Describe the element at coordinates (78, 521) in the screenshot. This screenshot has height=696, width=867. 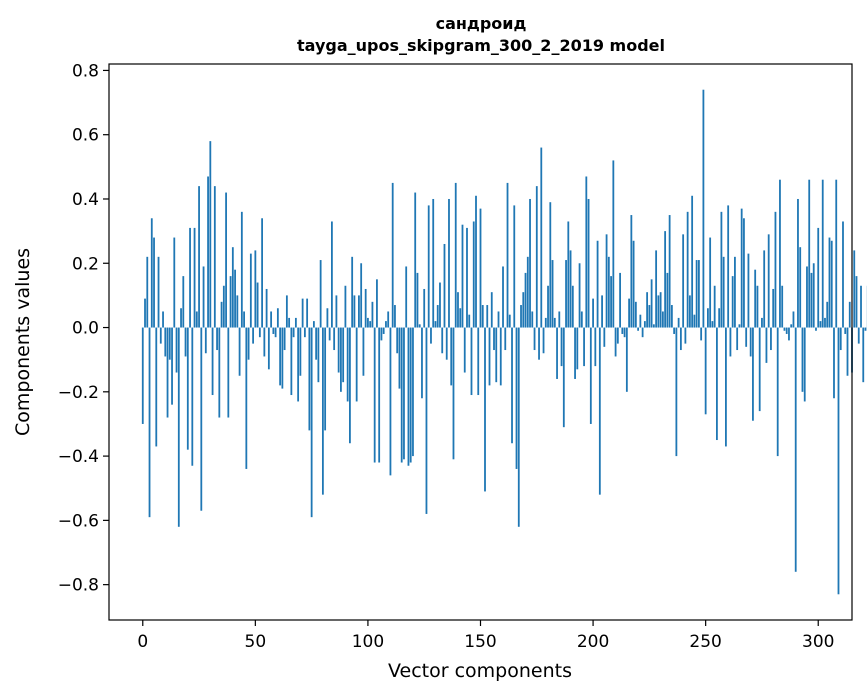
I see `y-tick-label: −0.6` at that location.